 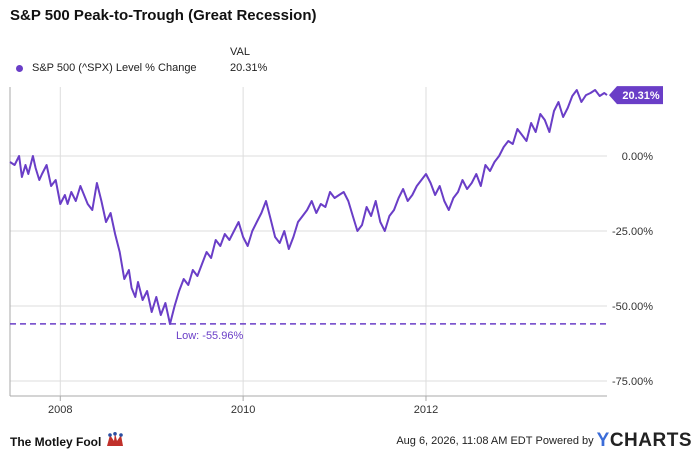 I want to click on jester-hat-icon, so click(x=115, y=441).